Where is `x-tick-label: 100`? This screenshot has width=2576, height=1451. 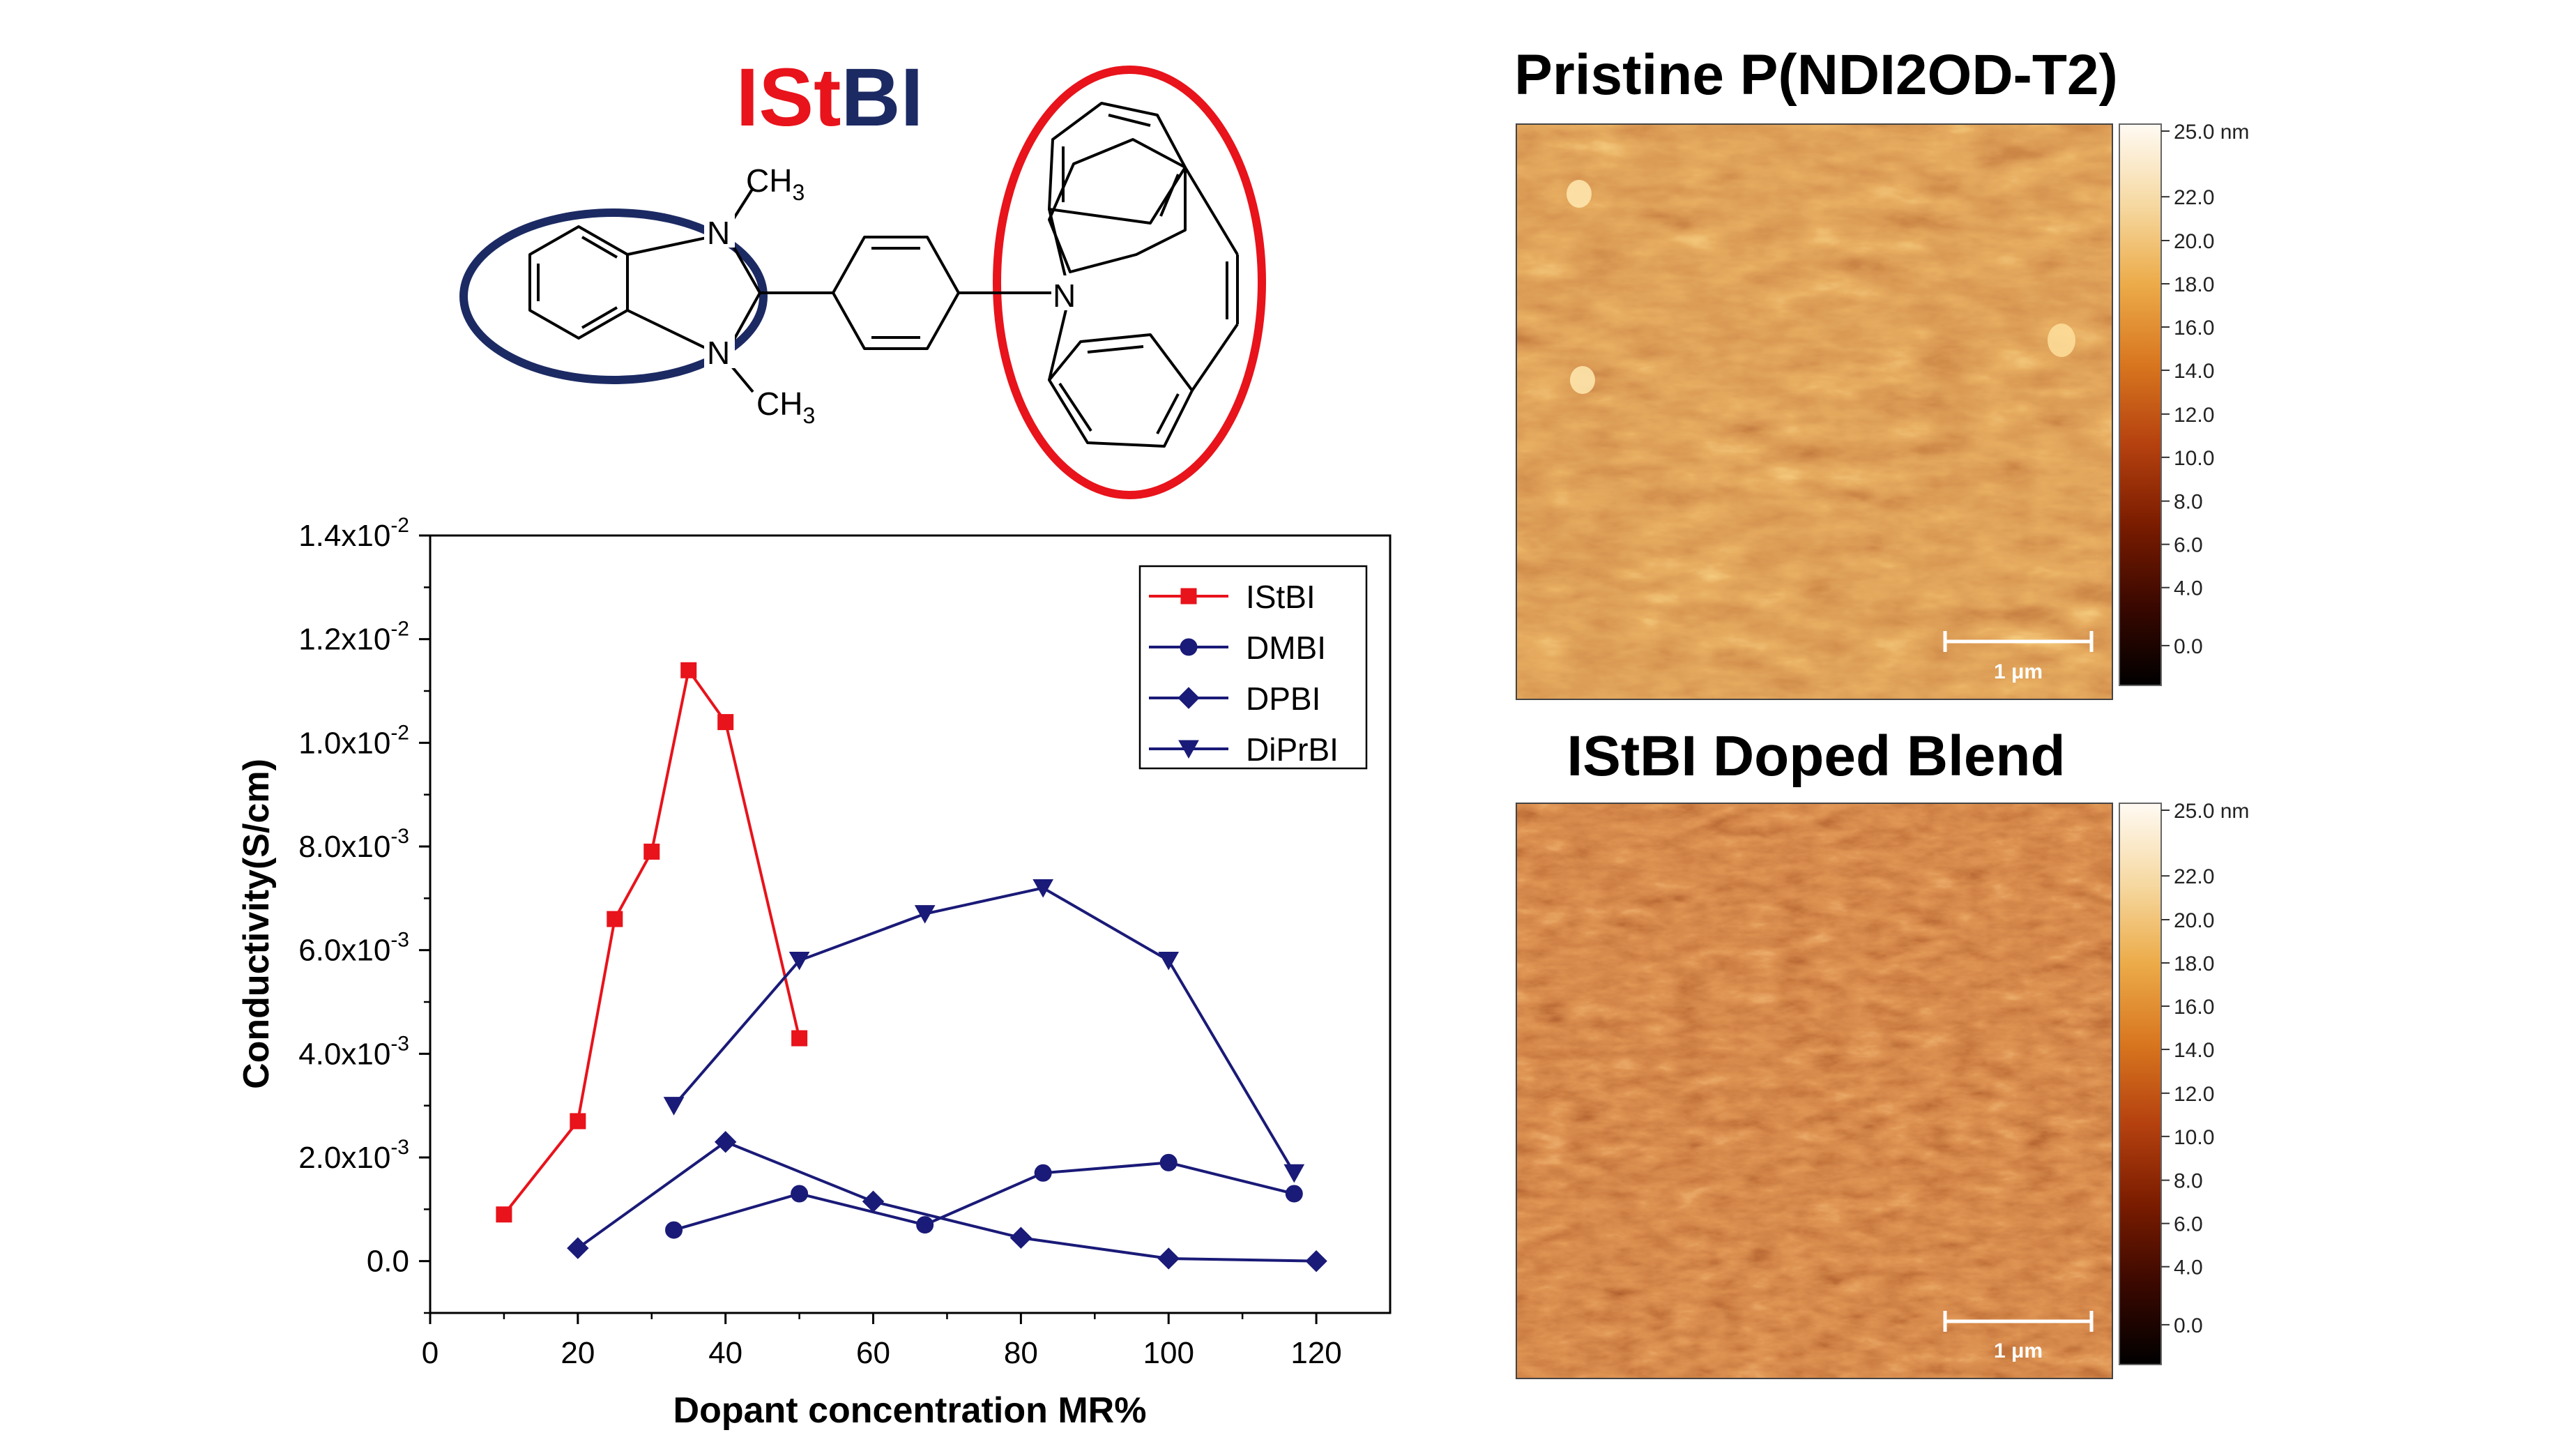
x-tick-label: 100 is located at coordinates (1168, 1353).